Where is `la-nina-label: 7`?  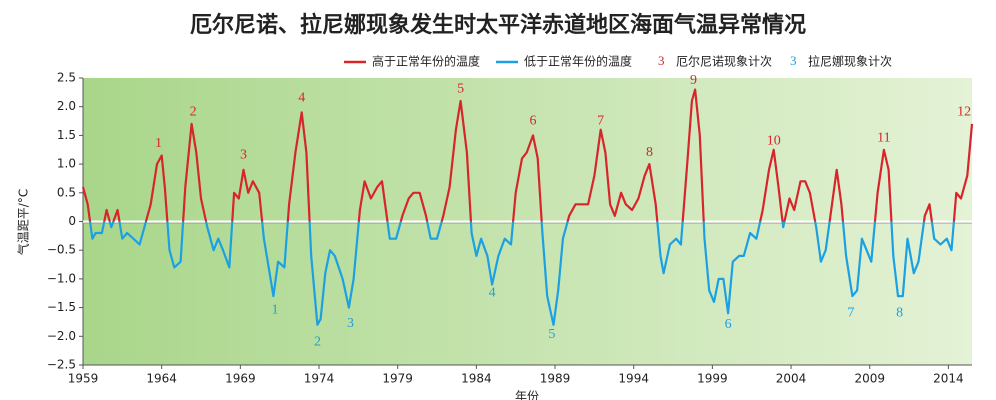
la-nina-label: 7 is located at coordinates (850, 313).